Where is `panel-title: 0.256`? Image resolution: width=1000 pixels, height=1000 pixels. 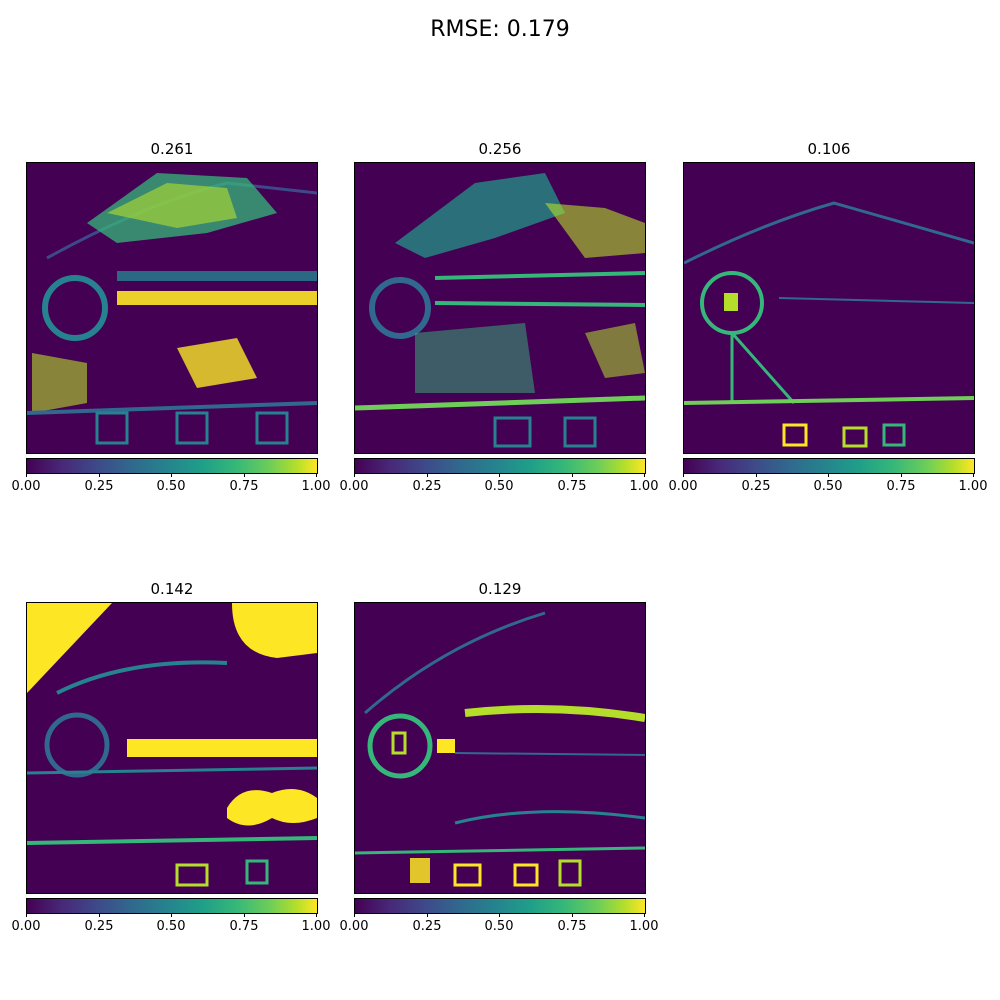
panel-title: 0.256 is located at coordinates (500, 149).